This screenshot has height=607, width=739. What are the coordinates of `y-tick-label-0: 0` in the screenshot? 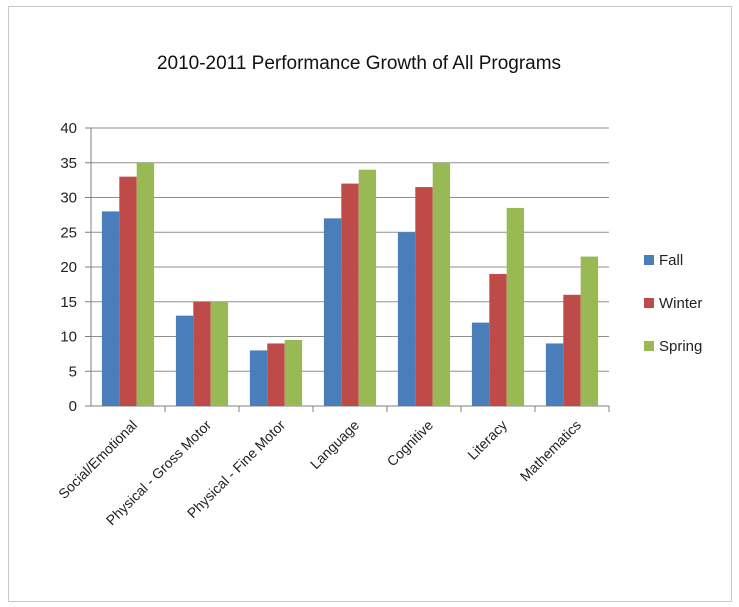 It's located at (73, 406).